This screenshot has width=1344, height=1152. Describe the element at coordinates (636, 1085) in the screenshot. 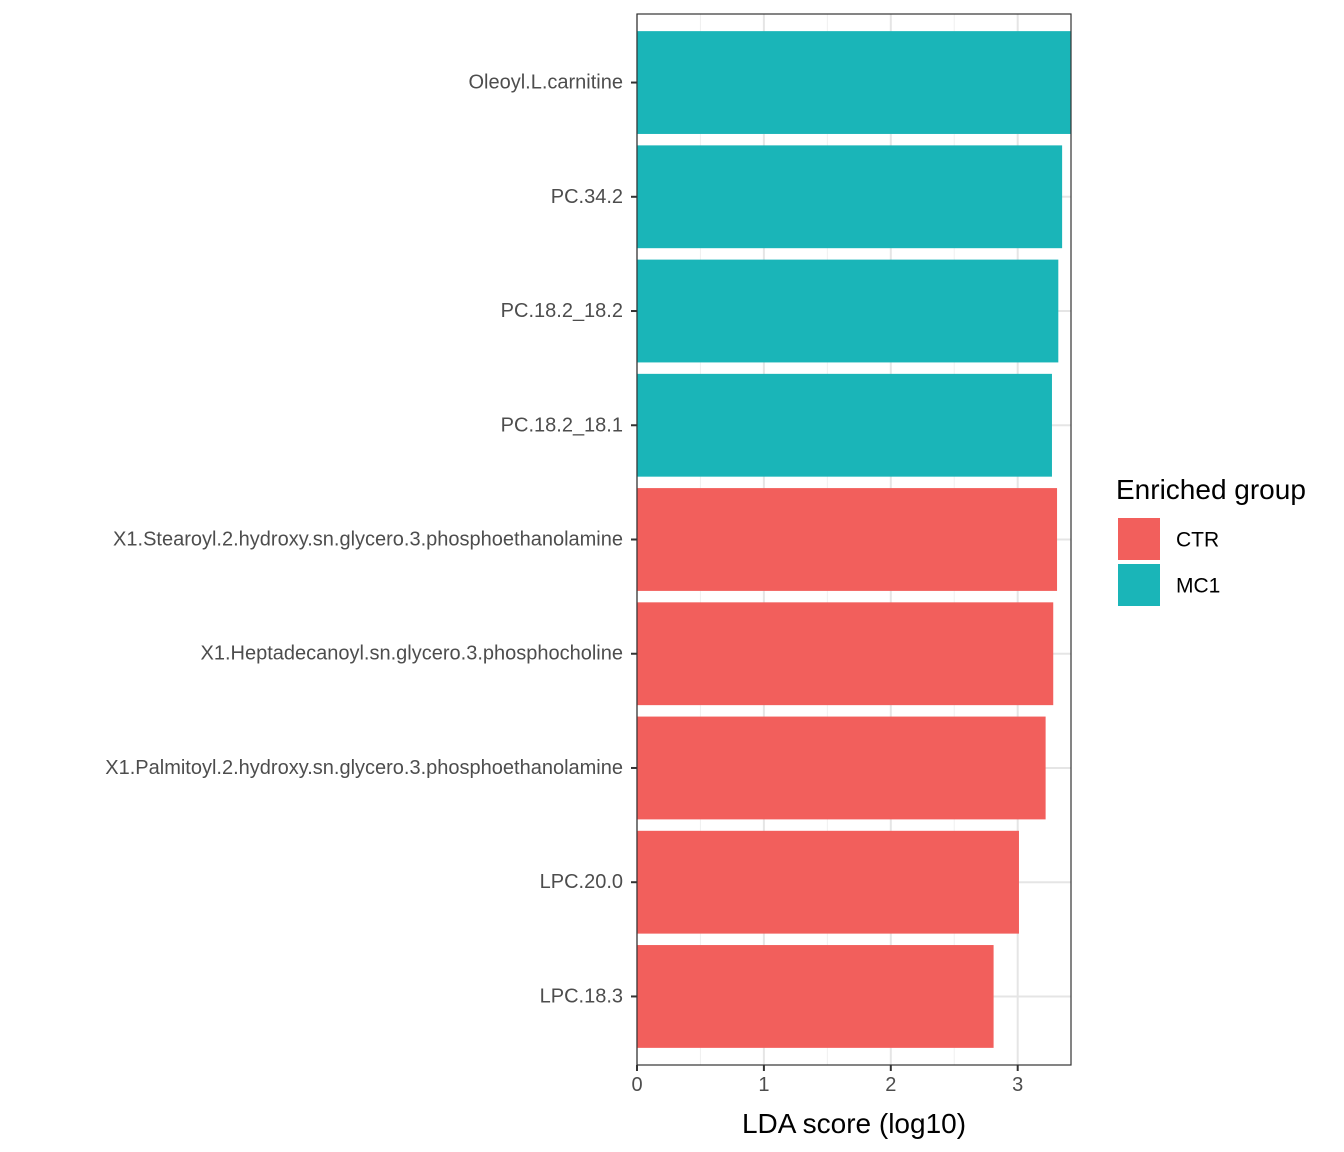

I see `x-tick-label: 0` at that location.